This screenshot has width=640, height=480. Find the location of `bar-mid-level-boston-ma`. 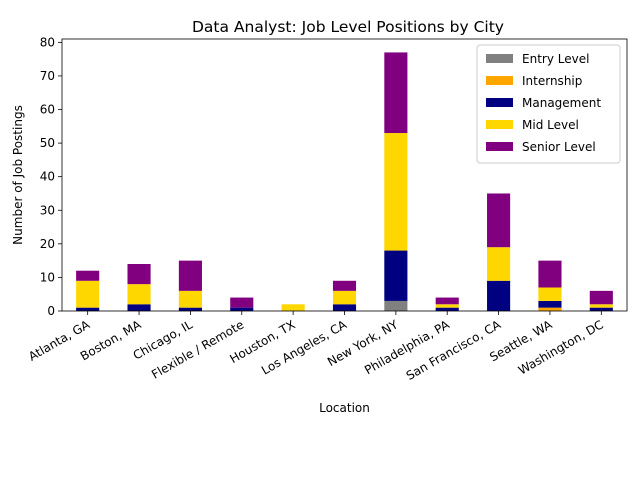

bar-mid-level-boston-ma is located at coordinates (139, 294).